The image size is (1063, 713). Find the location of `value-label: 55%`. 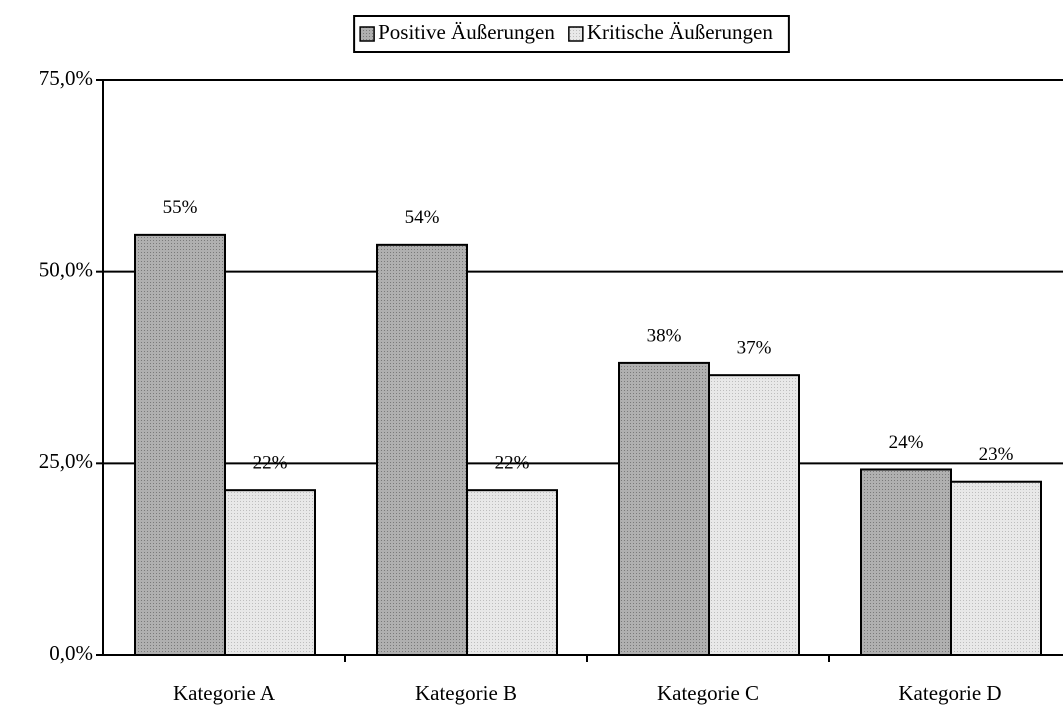

value-label: 55% is located at coordinates (180, 207).